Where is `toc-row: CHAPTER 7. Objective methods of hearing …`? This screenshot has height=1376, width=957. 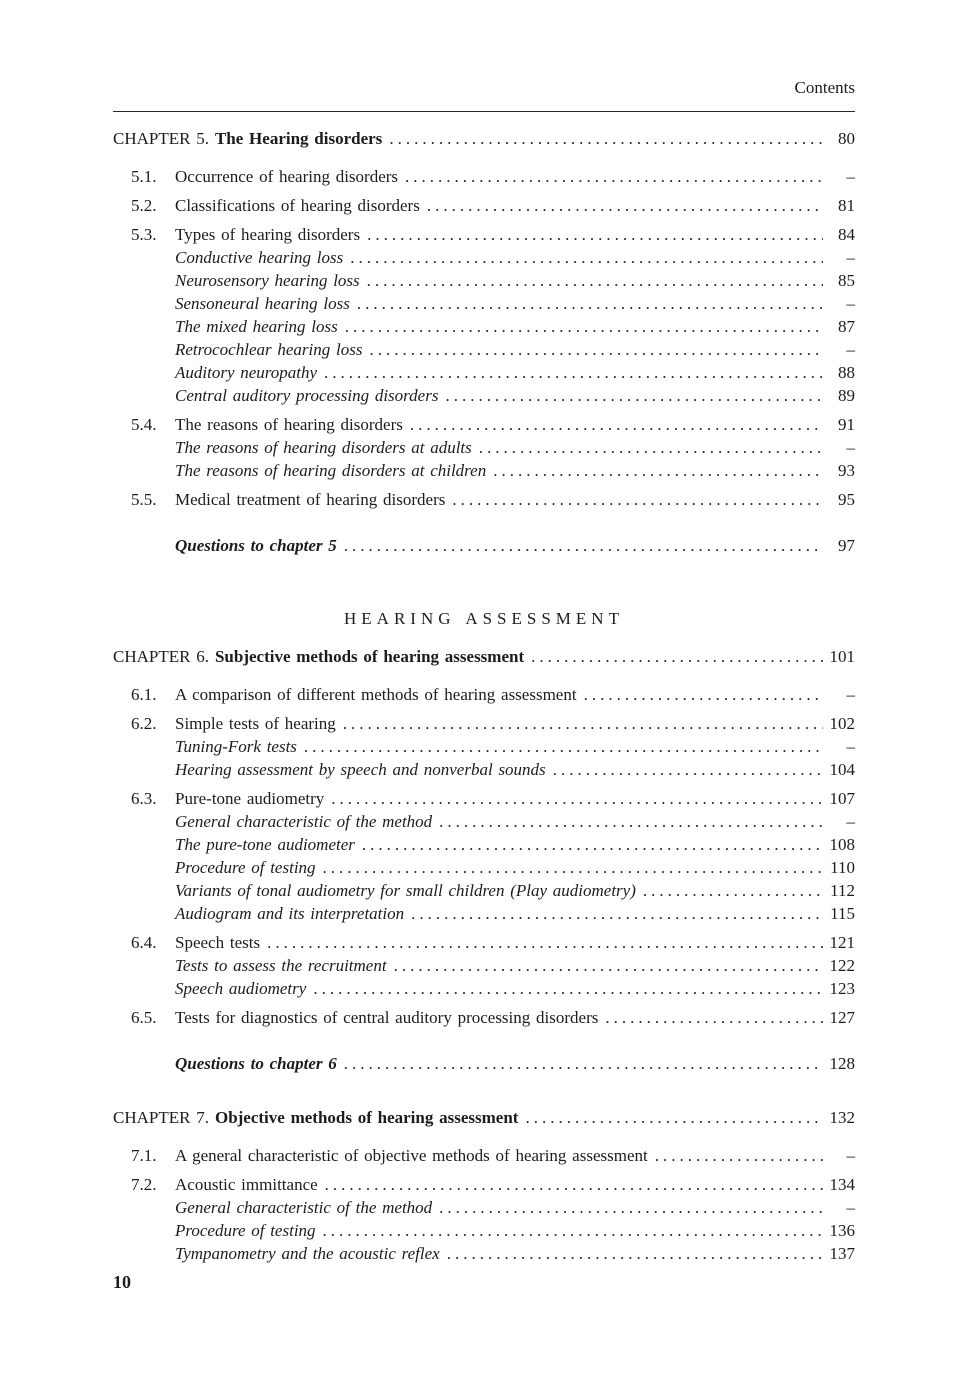
toc-row: CHAPTER 7. Objective methods of hearing … is located at coordinates (484, 1117).